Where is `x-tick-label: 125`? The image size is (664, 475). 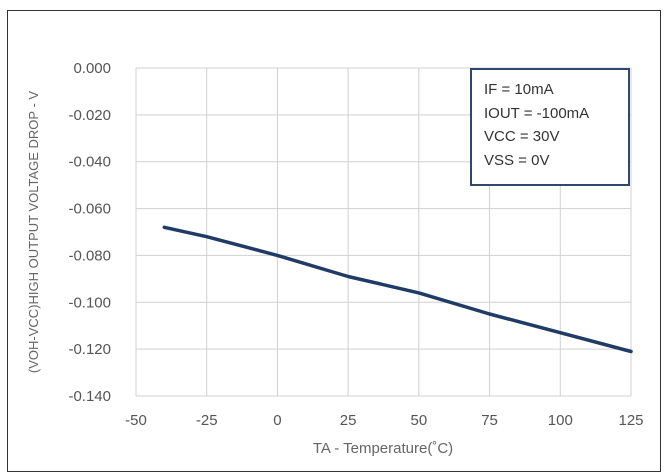
x-tick-label: 125 is located at coordinates (630, 420).